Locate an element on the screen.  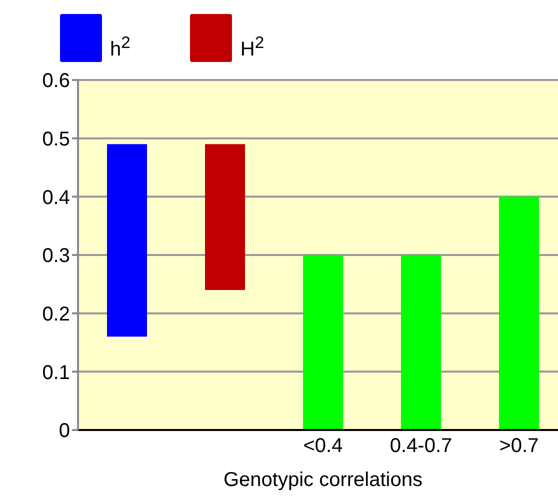
legend-label: h$^{2}$ is located at coordinates (120, 47).